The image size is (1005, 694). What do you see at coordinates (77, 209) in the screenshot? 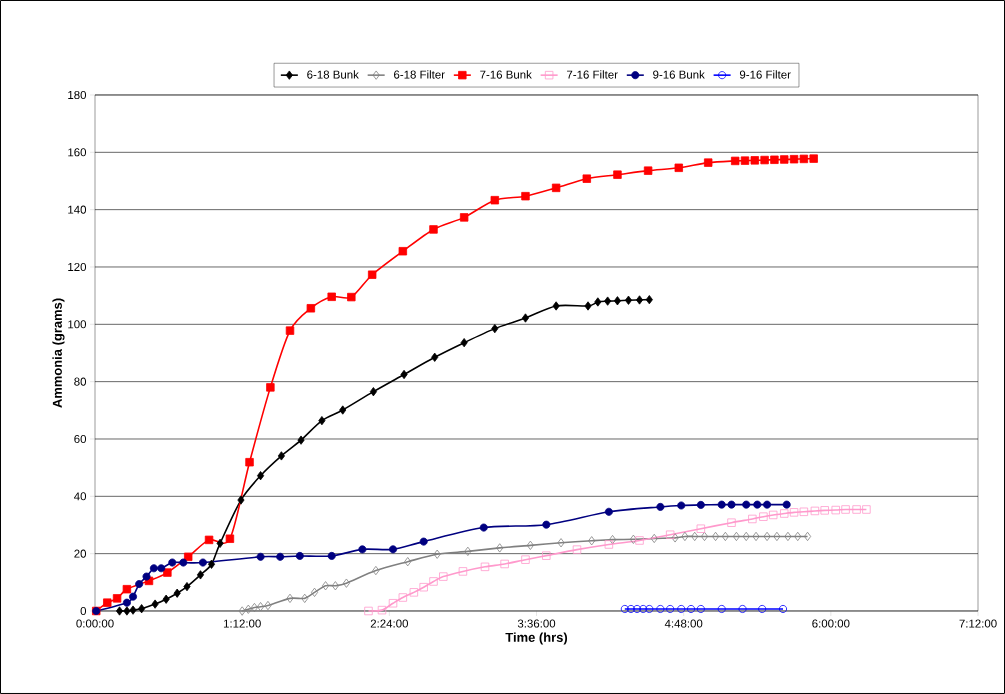
I see `y-tick-label: 140` at bounding box center [77, 209].